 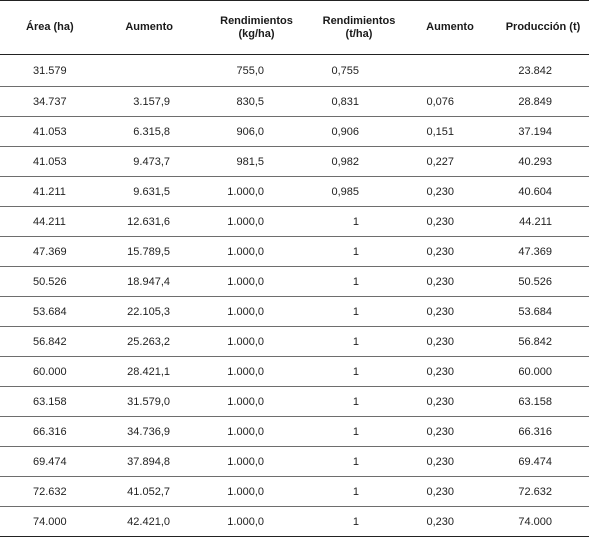 I want to click on cell-area: 44.211, so click(x=50, y=221).